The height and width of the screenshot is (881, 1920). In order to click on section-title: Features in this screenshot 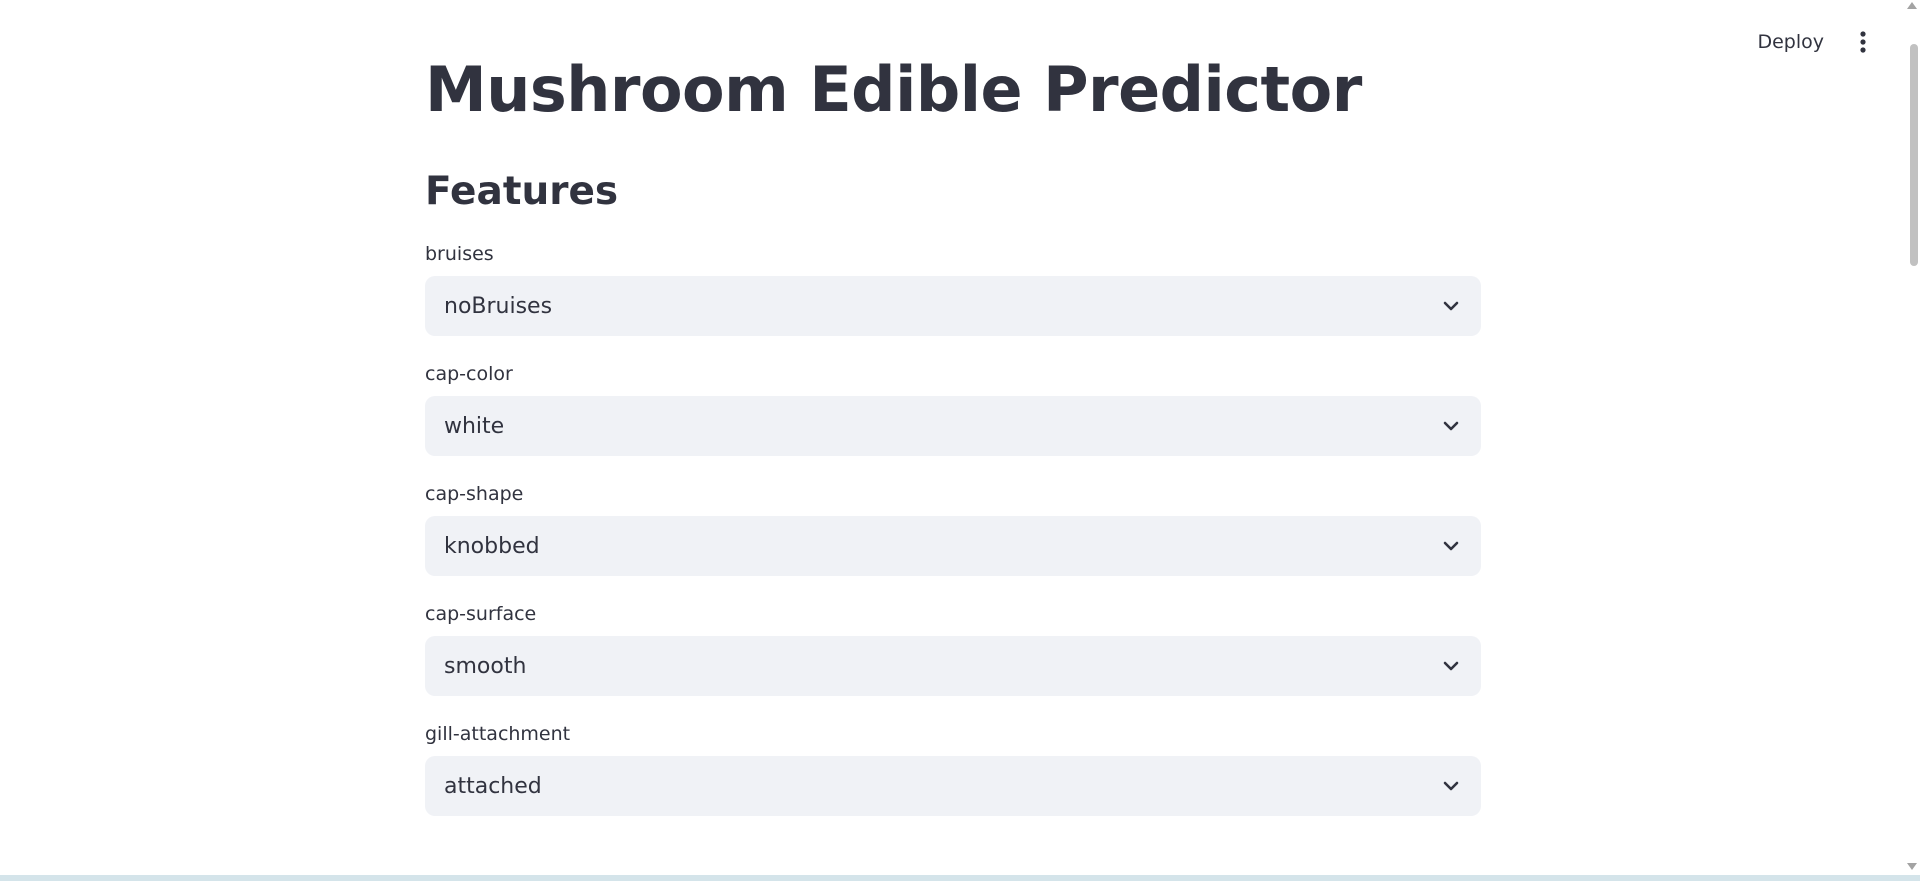, I will do `click(522, 191)`.